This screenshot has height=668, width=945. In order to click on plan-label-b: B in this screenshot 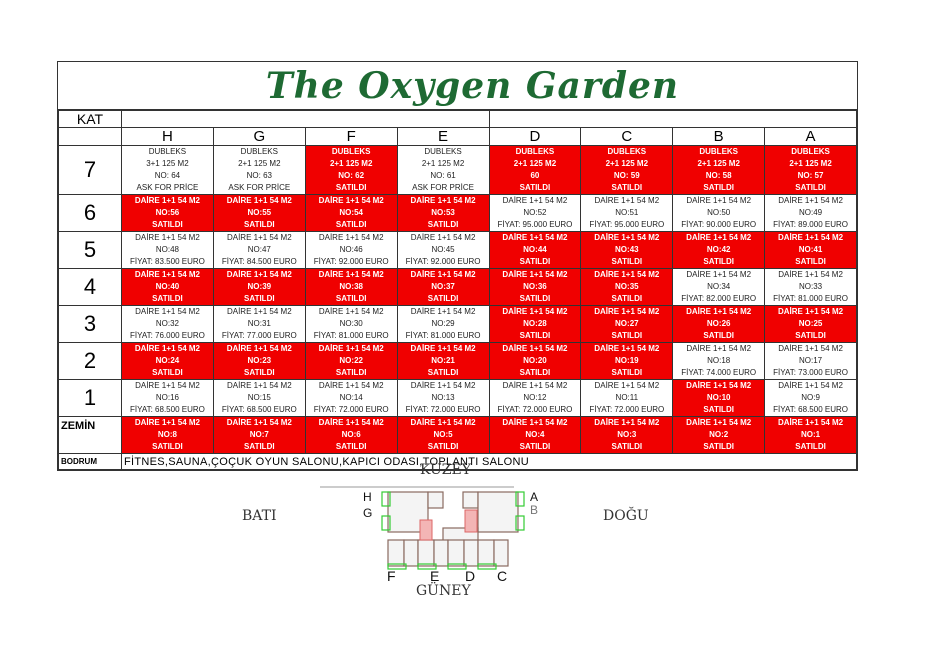, I will do `click(534, 510)`.